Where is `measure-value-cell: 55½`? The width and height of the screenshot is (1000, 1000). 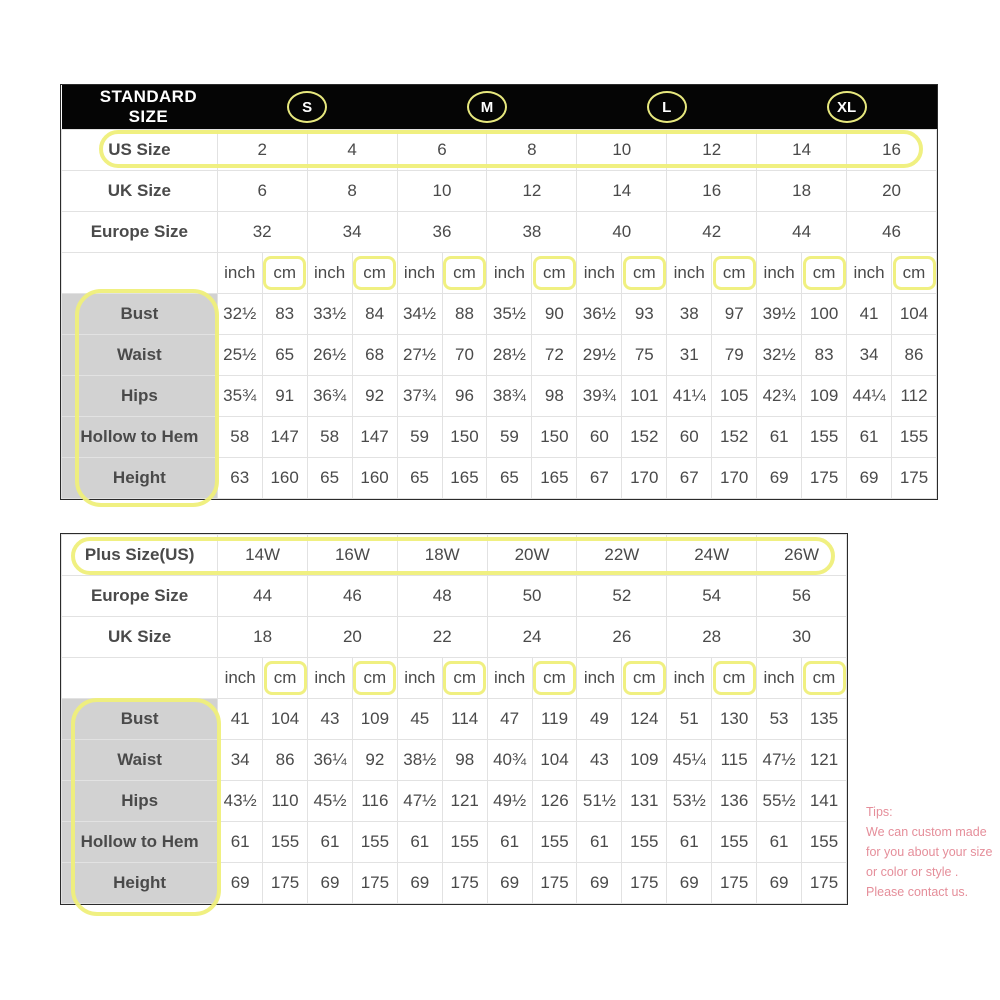
measure-value-cell: 55½ is located at coordinates (779, 801).